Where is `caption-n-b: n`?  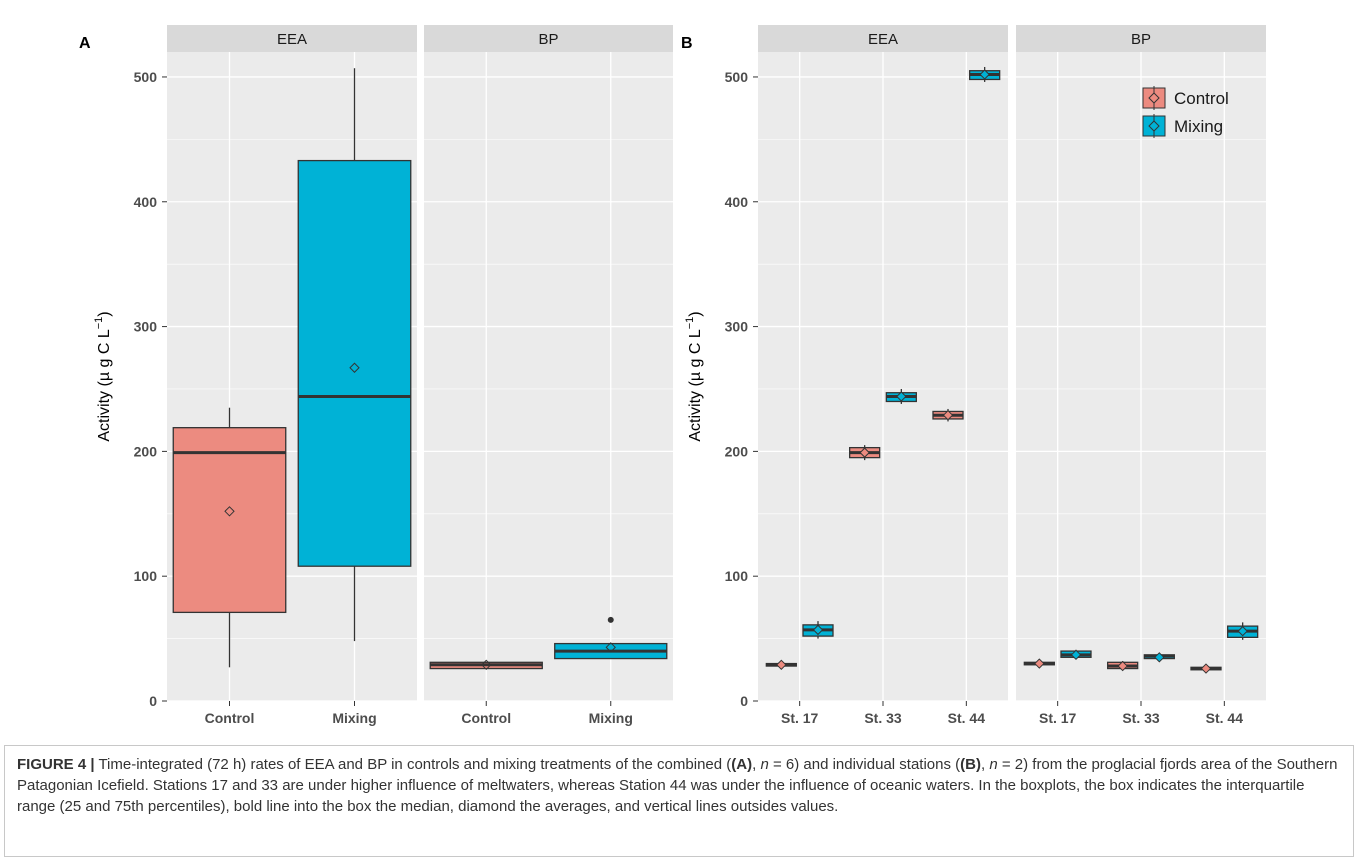 caption-n-b: n is located at coordinates (993, 764).